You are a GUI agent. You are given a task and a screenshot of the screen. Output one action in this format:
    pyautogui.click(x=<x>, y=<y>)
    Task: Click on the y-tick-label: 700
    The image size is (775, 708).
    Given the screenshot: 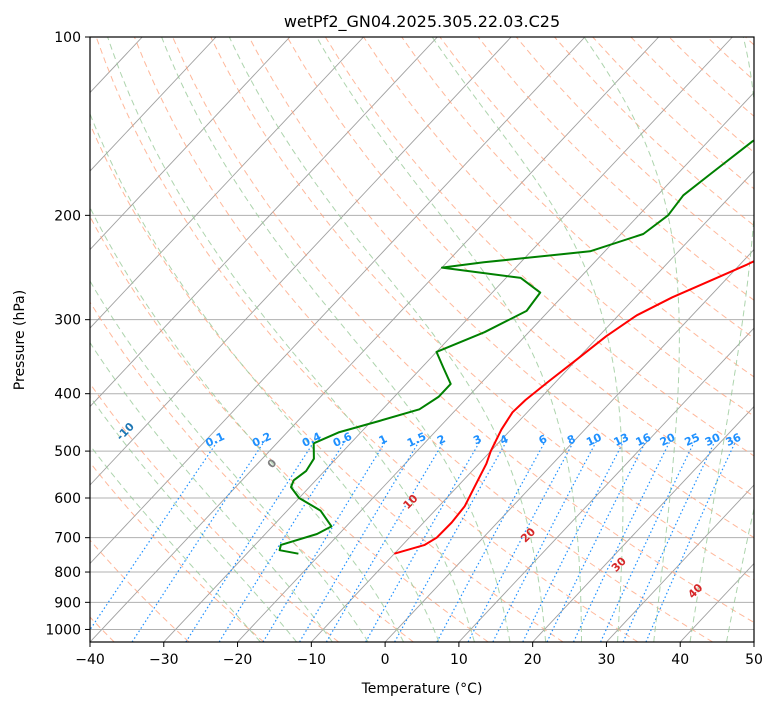 What is the action you would take?
    pyautogui.click(x=67, y=539)
    